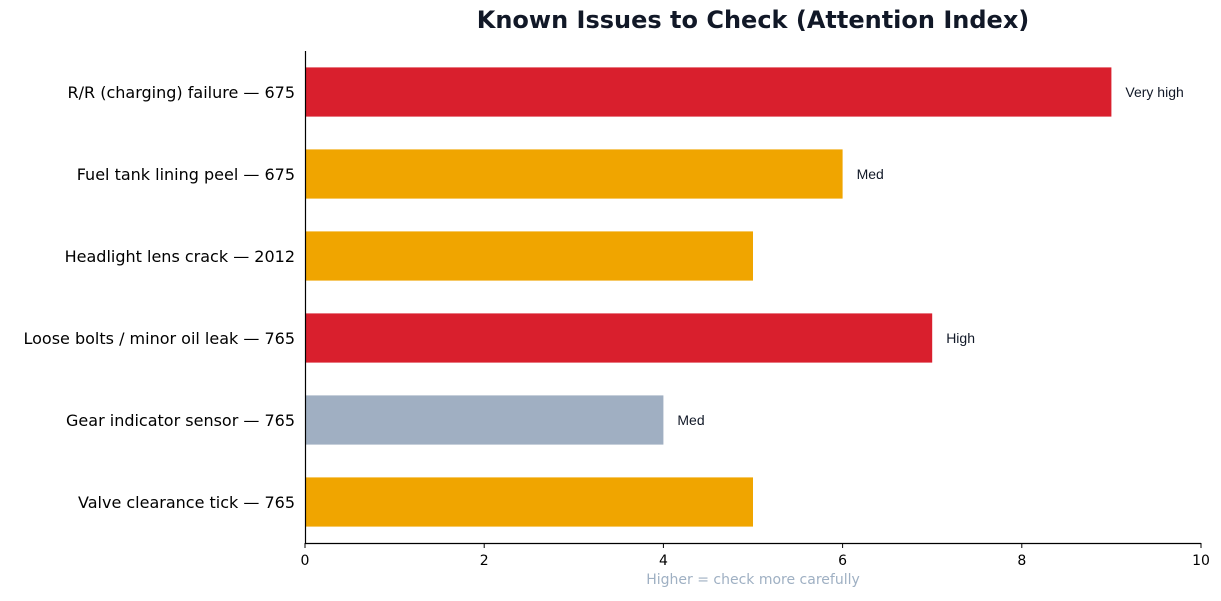 The image size is (1221, 601). What do you see at coordinates (753, 580) in the screenshot?
I see `x-axis-label: Higher = check more carefully` at bounding box center [753, 580].